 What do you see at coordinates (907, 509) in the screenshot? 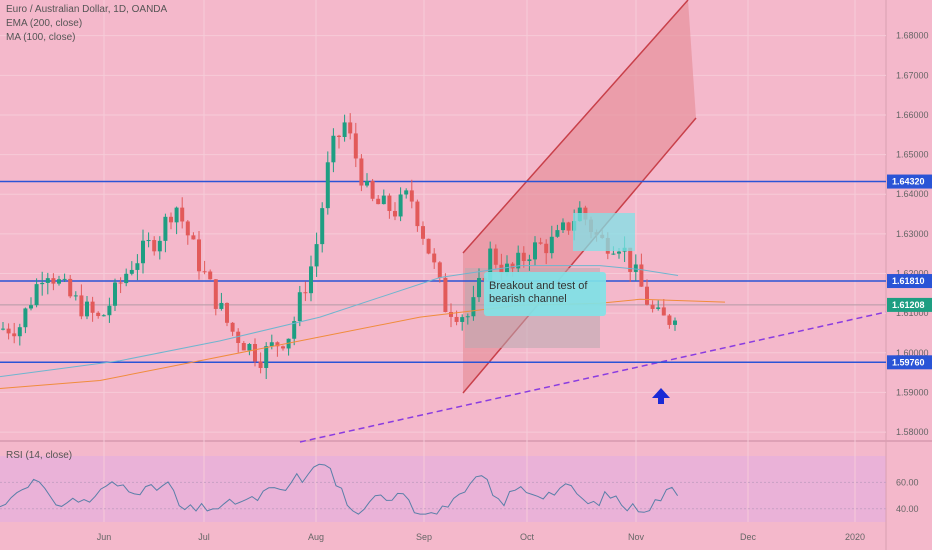
I see `rsi-tick-label: 40.00` at bounding box center [907, 509].